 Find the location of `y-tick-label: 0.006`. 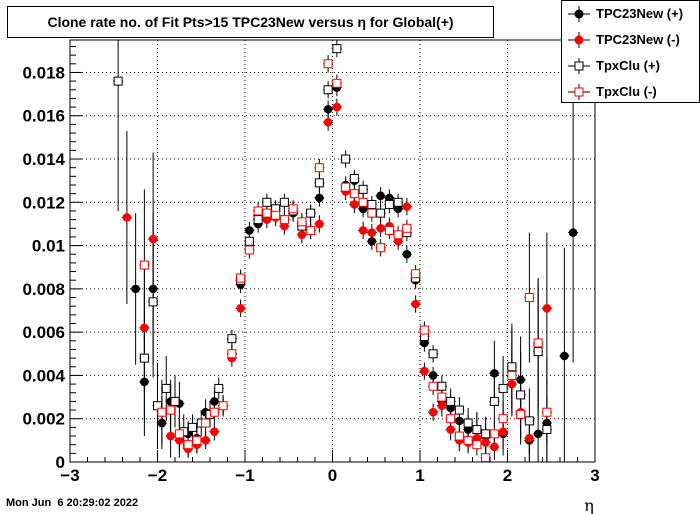

y-tick-label: 0.006 is located at coordinates (43, 332).